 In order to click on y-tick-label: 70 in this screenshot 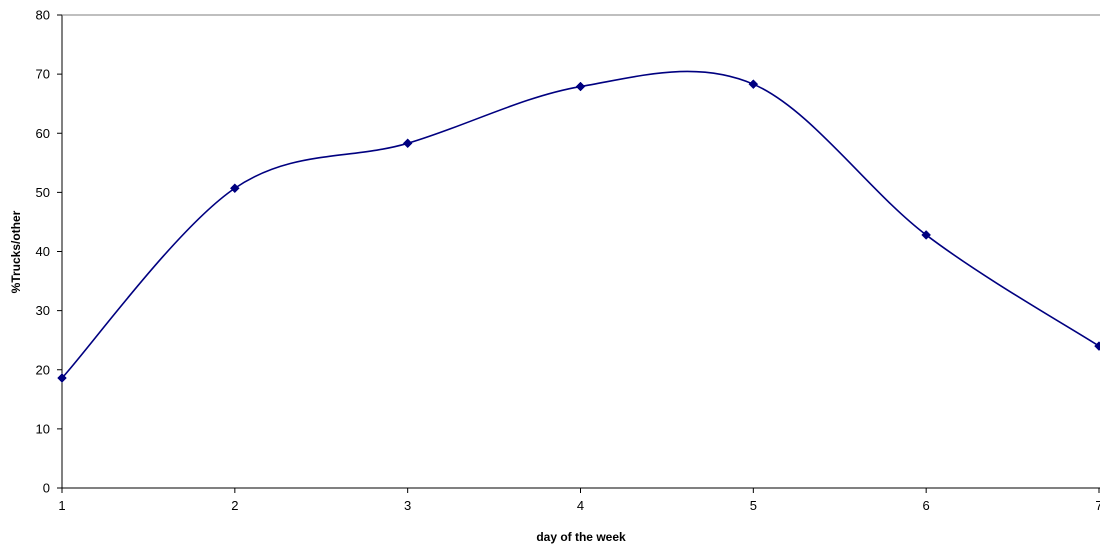, I will do `click(43, 74)`.